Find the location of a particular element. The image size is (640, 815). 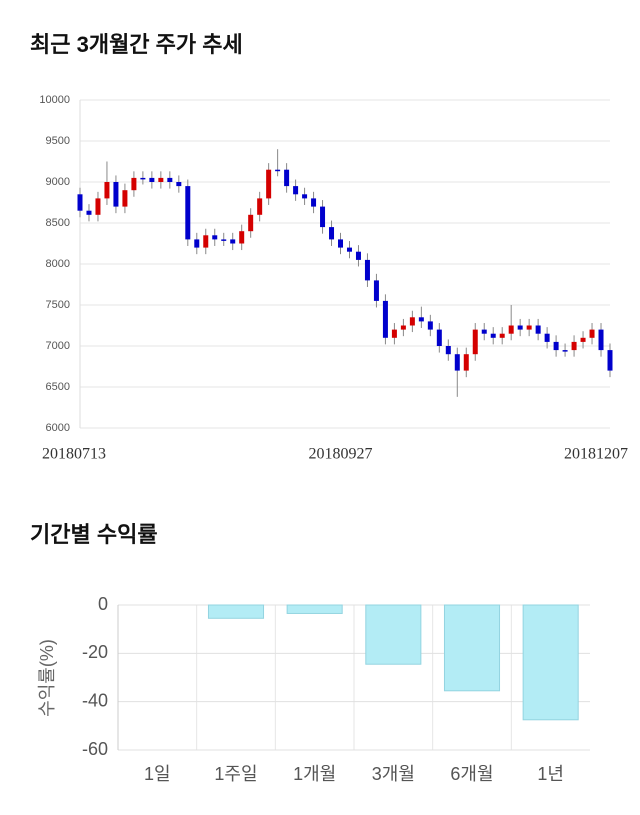

y-tick-label: -40 is located at coordinates (95, 700).